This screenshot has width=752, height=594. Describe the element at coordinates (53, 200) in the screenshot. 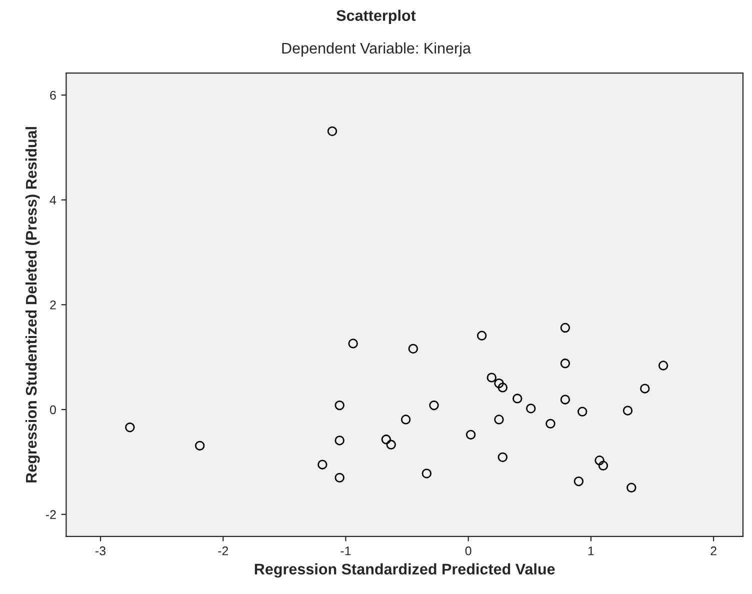

I see `y-tick-label: 4` at that location.